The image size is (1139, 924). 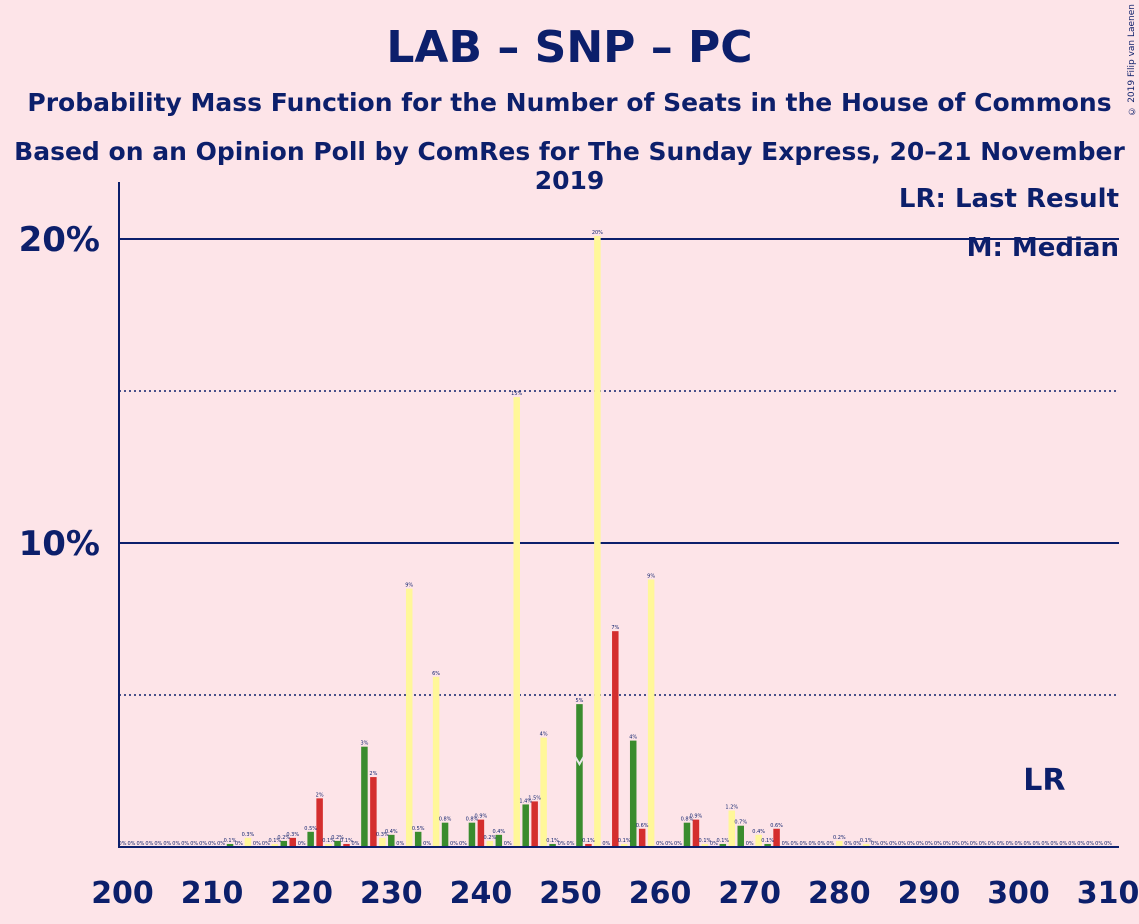 I want to click on bar-label-300: 0%, so click(x=1019, y=844).